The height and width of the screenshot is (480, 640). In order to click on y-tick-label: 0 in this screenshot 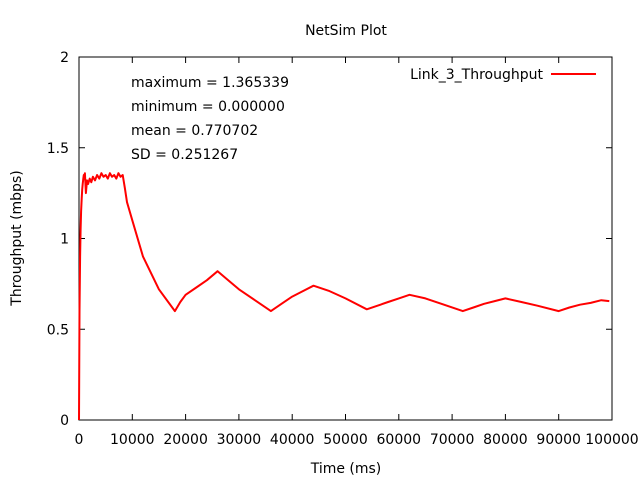, I will do `click(64, 421)`.